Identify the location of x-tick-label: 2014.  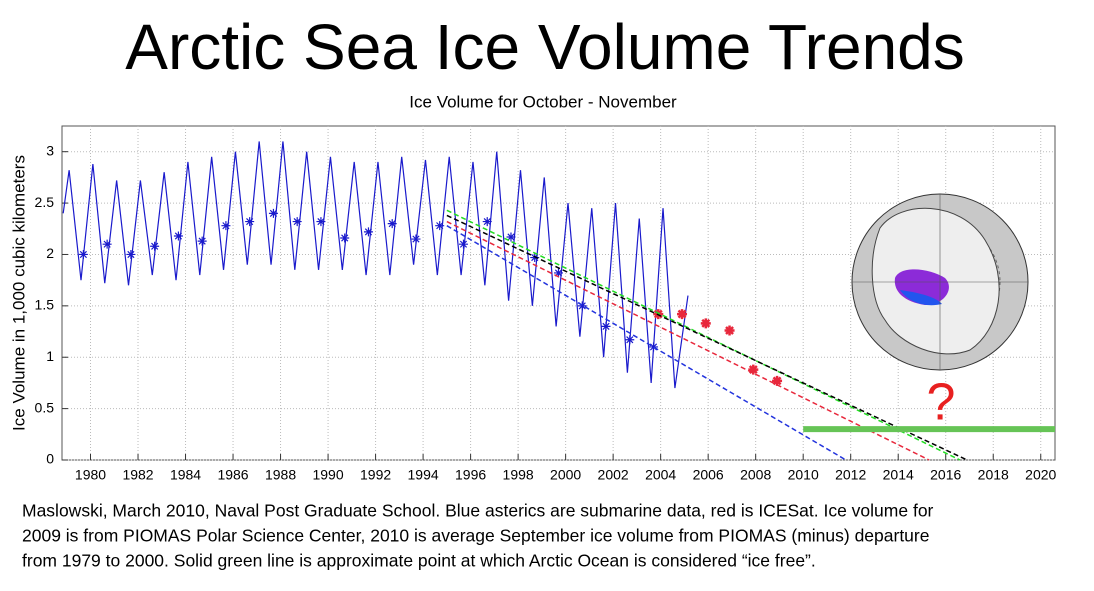
(898, 475).